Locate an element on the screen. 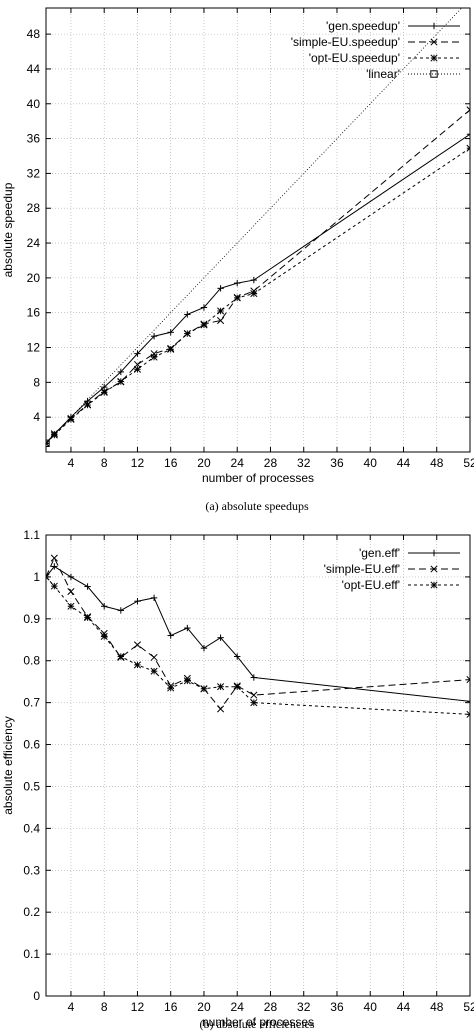 This screenshot has width=474, height=1035. y-tick-label: 16 is located at coordinates (34, 313).